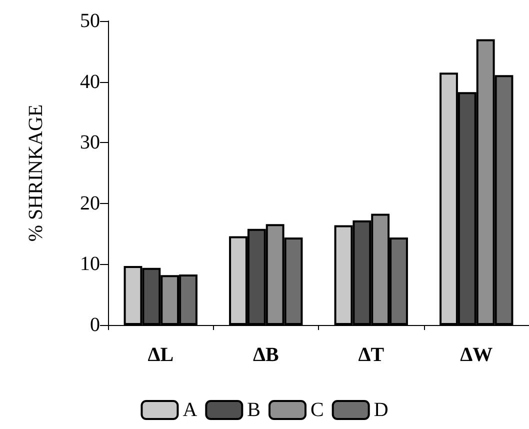 This screenshot has width=529, height=429. Describe the element at coordinates (265, 355) in the screenshot. I see `x-tick-label: ΔB` at that location.